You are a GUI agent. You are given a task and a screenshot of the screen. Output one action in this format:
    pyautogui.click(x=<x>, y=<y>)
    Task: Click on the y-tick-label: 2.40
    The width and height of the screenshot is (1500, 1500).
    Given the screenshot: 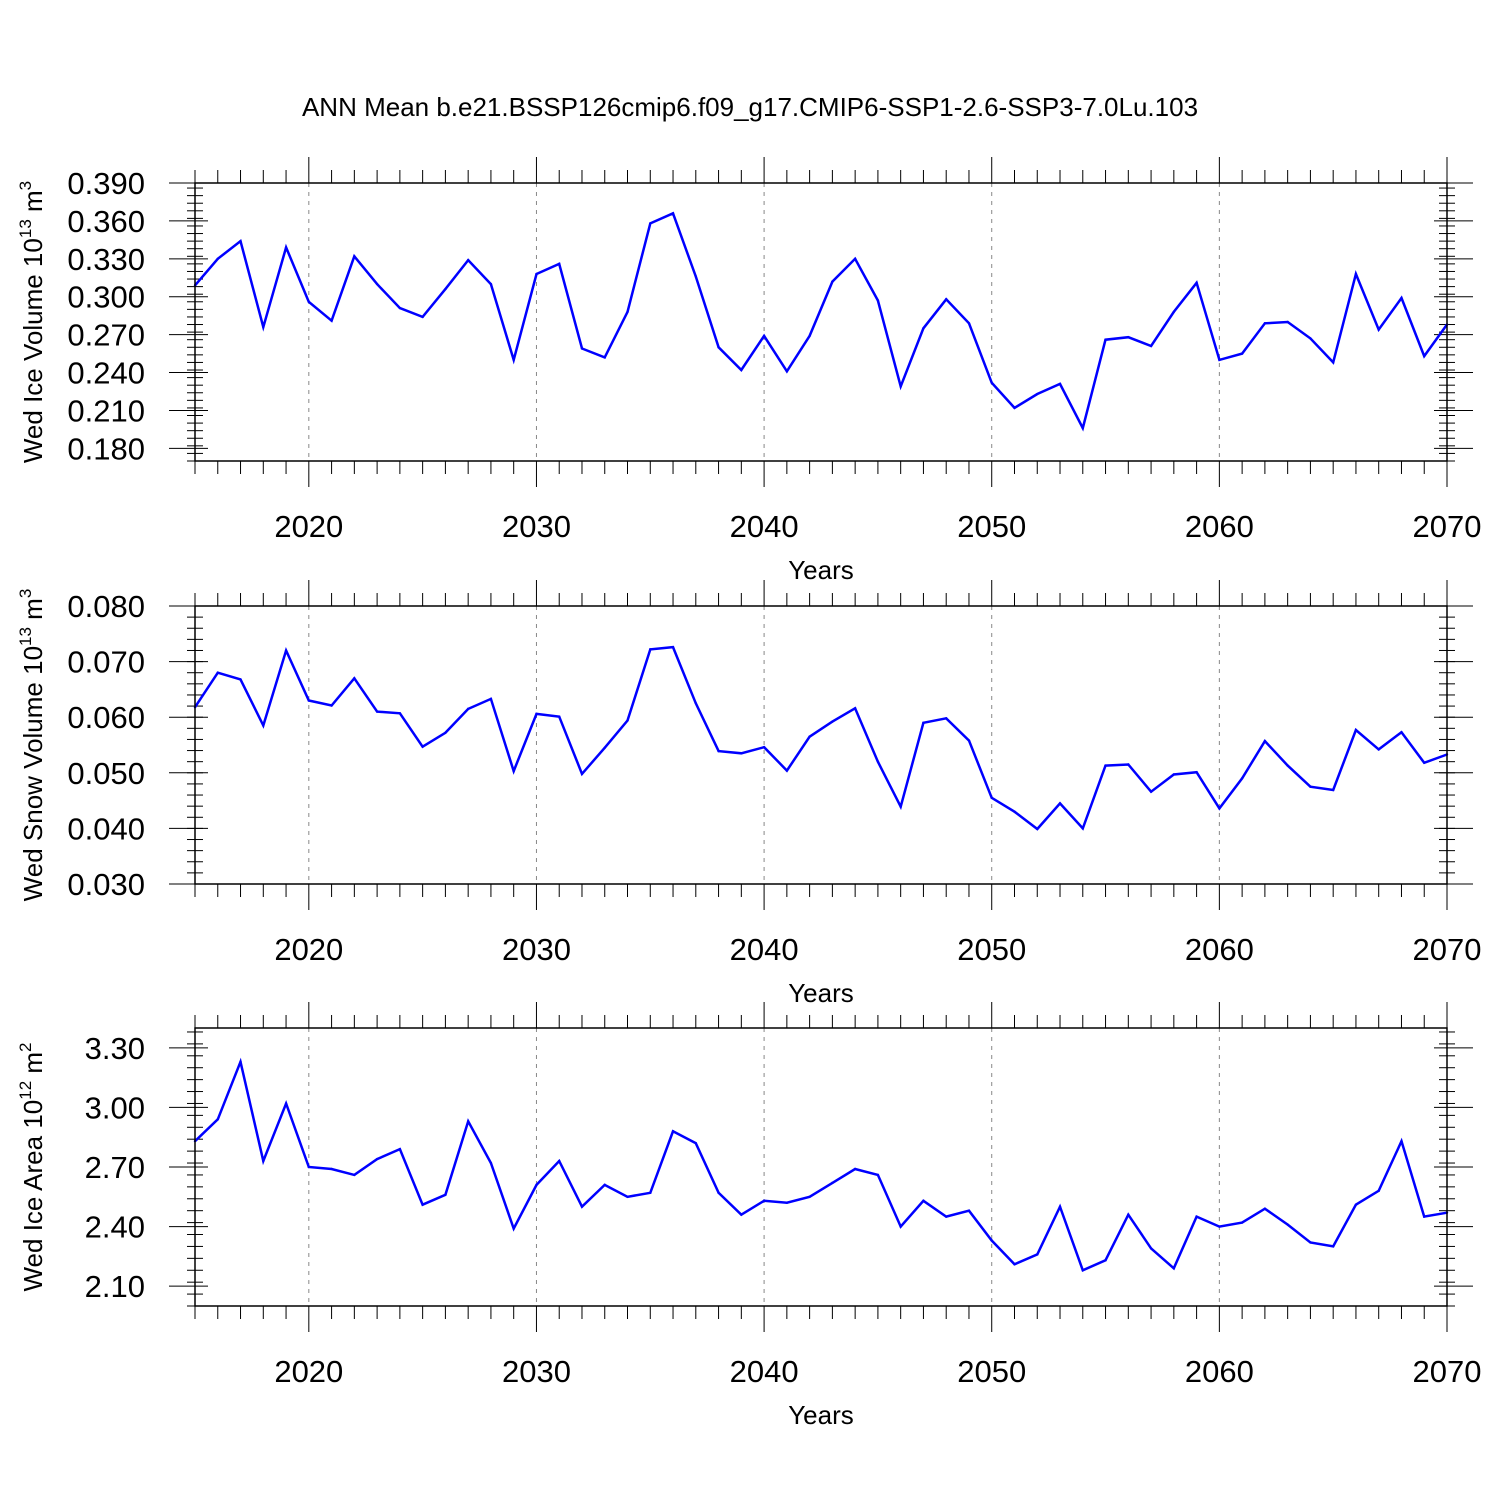 What is the action you would take?
    pyautogui.click(x=115, y=1227)
    